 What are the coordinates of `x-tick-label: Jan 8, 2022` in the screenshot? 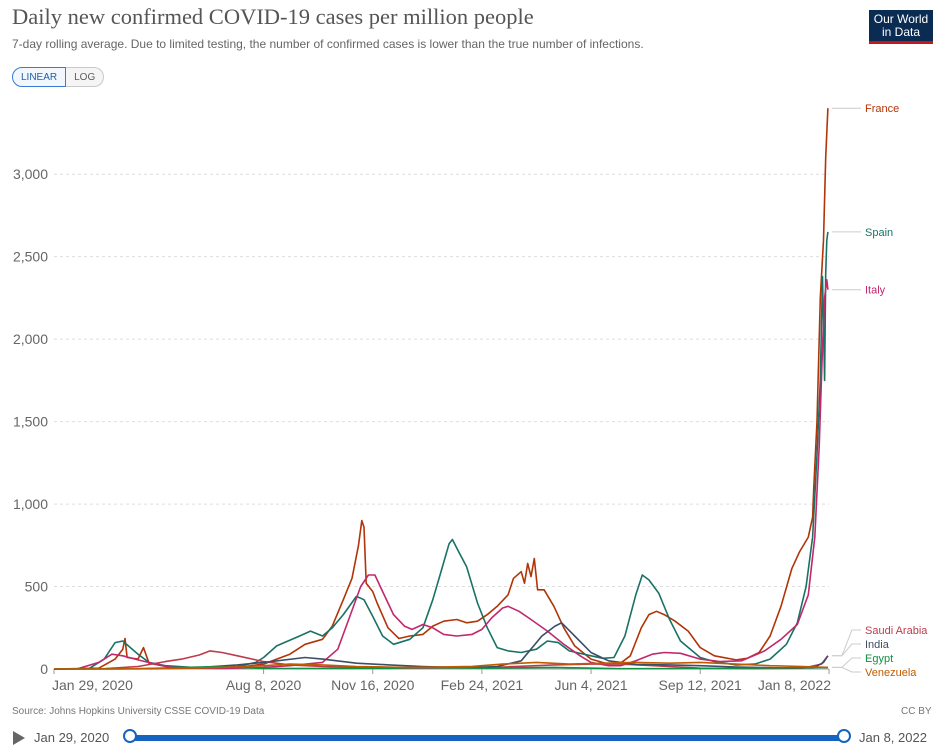 It's located at (794, 685).